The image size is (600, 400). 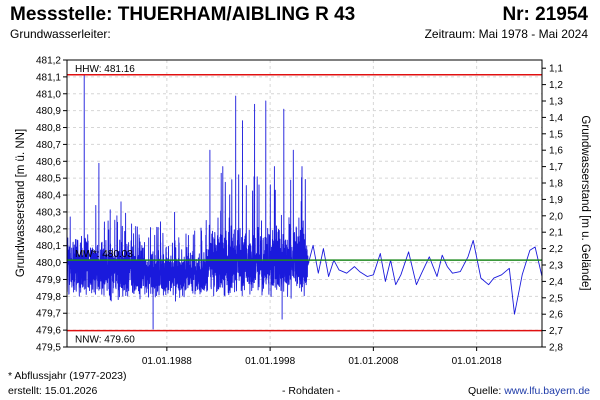 What do you see at coordinates (556, 249) in the screenshot?
I see `y2-tick-label: 2,2` at bounding box center [556, 249].